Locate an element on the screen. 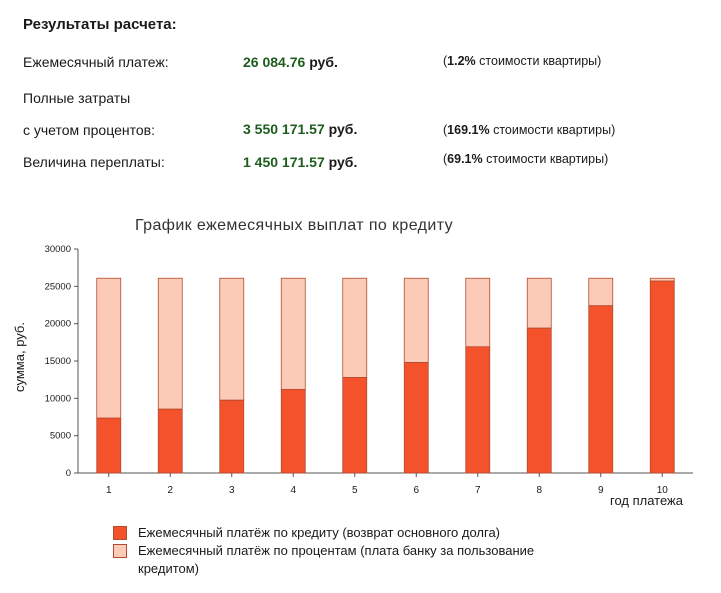 The height and width of the screenshot is (593, 721). overpayment-value: 1 450 171.57 руб. is located at coordinates (300, 162).